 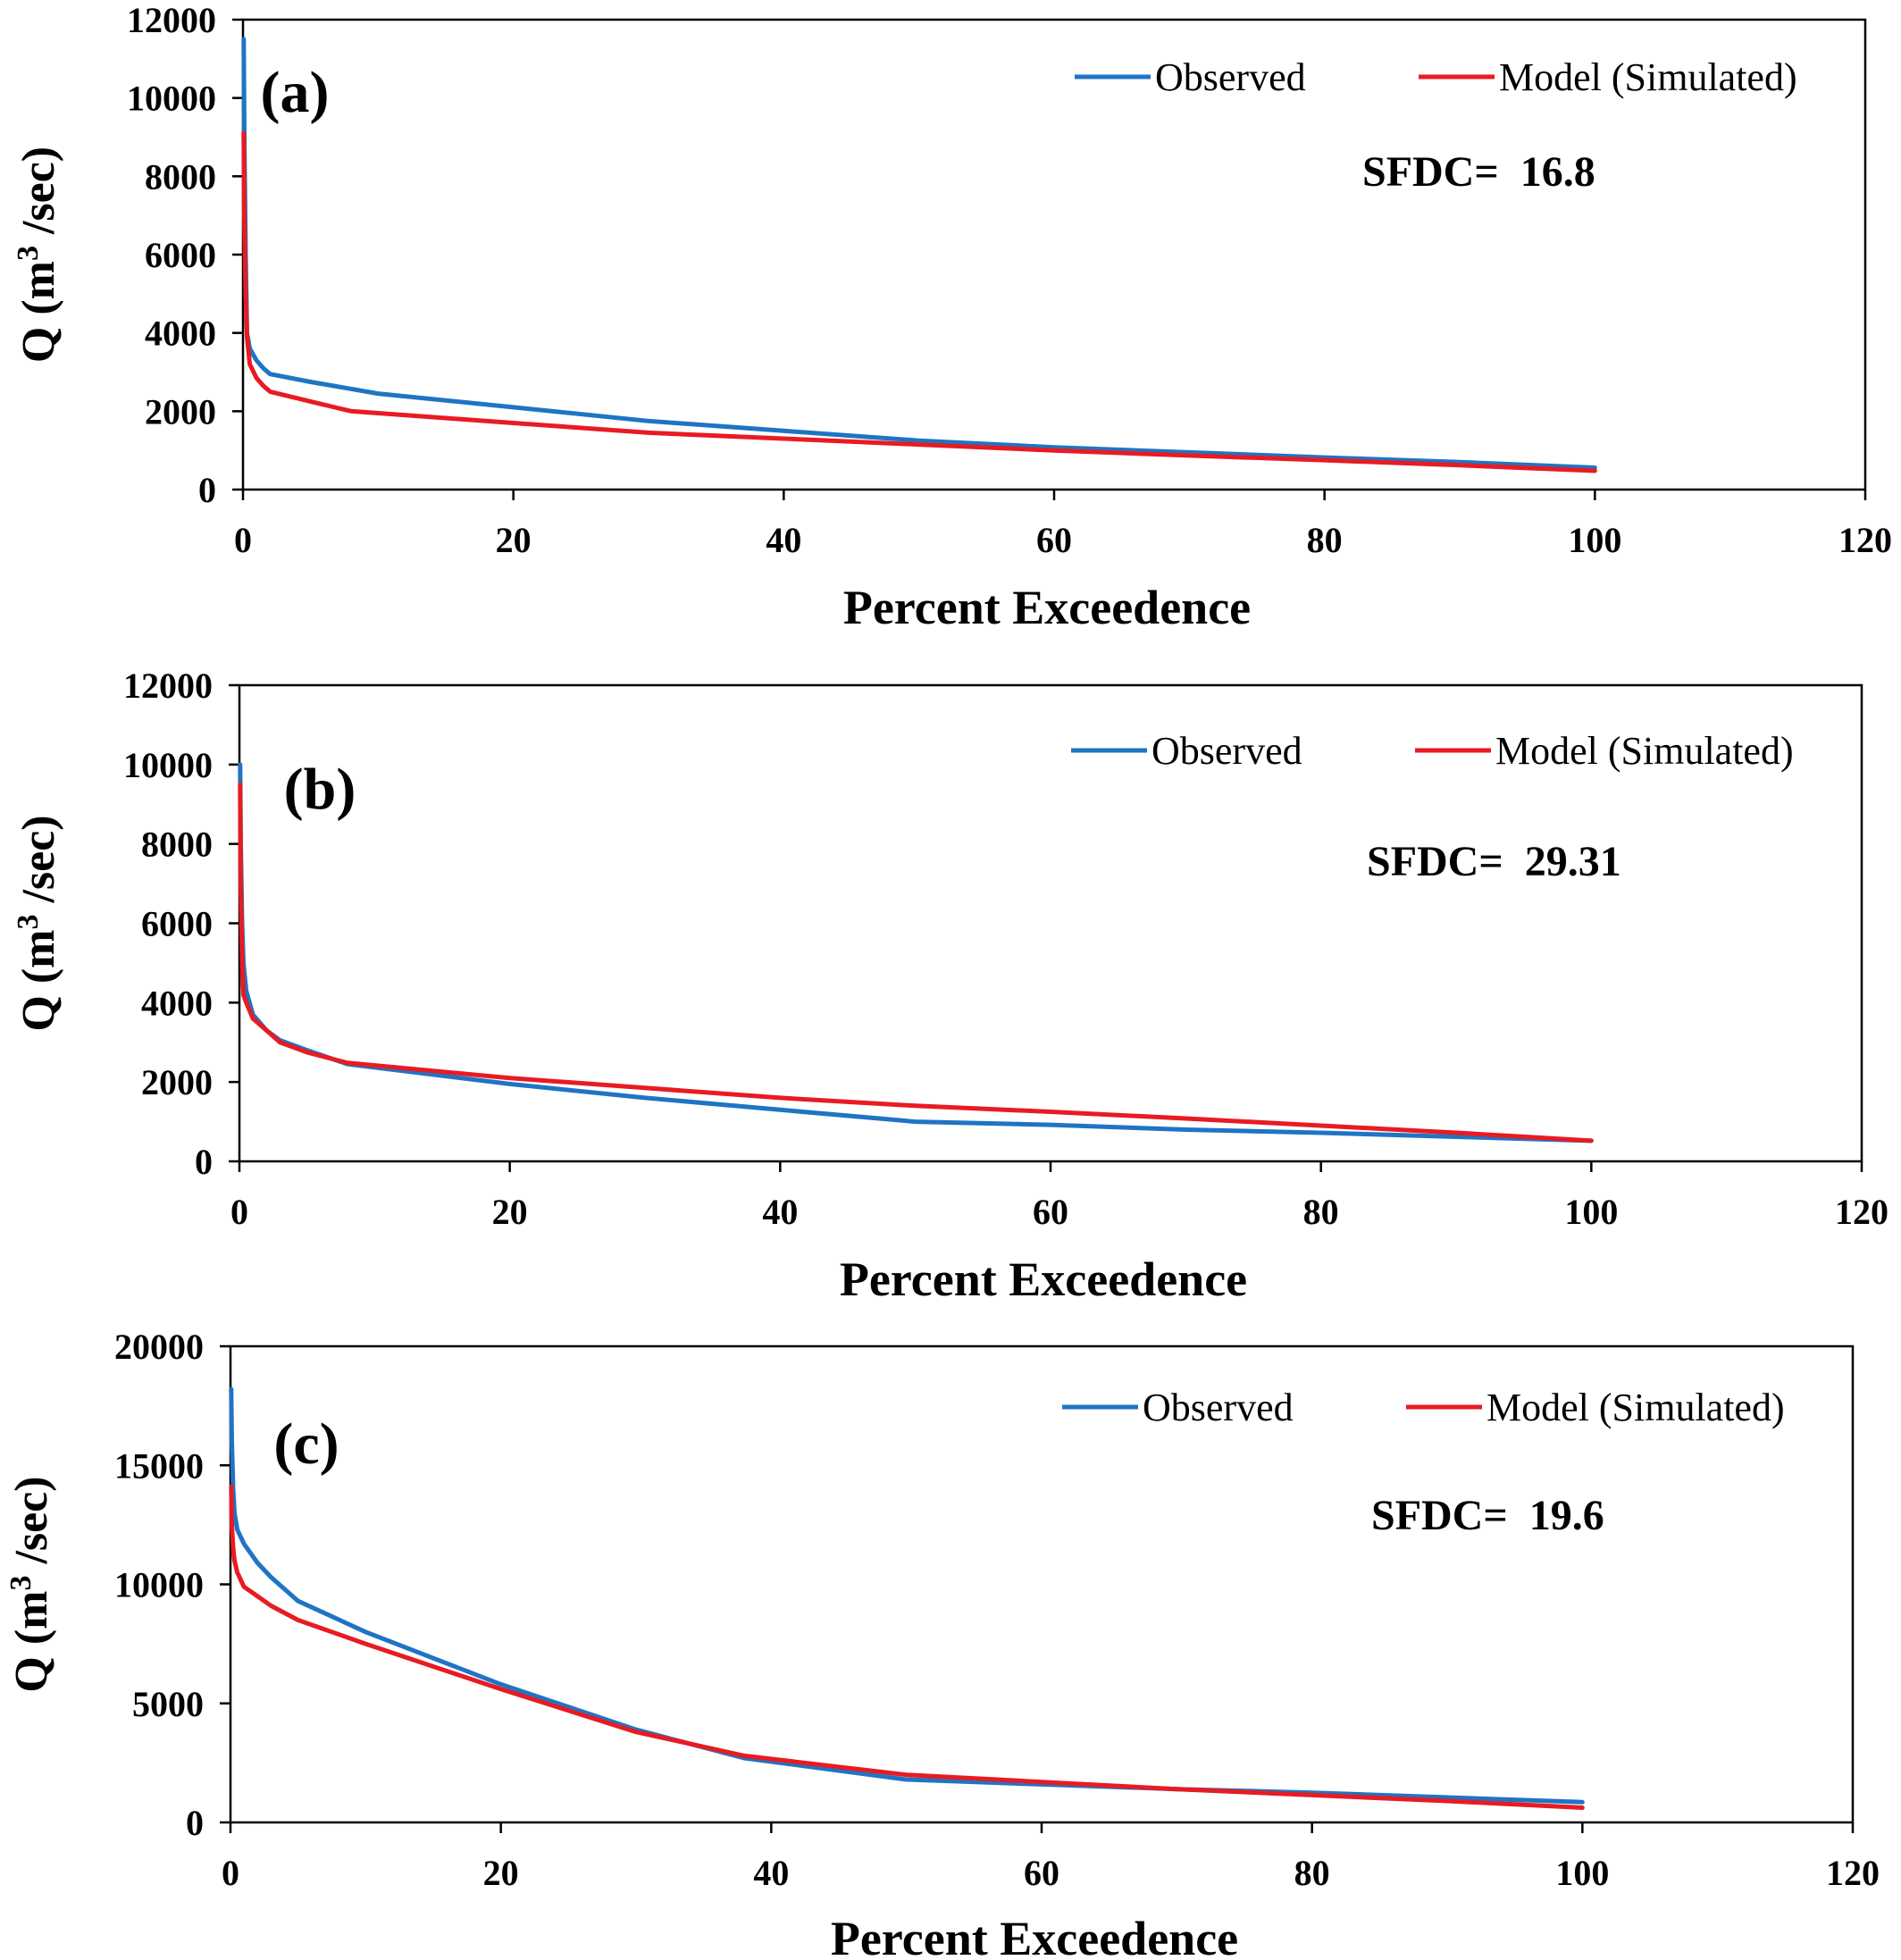 I want to click on y-tick-label: 20000, so click(x=159, y=1347).